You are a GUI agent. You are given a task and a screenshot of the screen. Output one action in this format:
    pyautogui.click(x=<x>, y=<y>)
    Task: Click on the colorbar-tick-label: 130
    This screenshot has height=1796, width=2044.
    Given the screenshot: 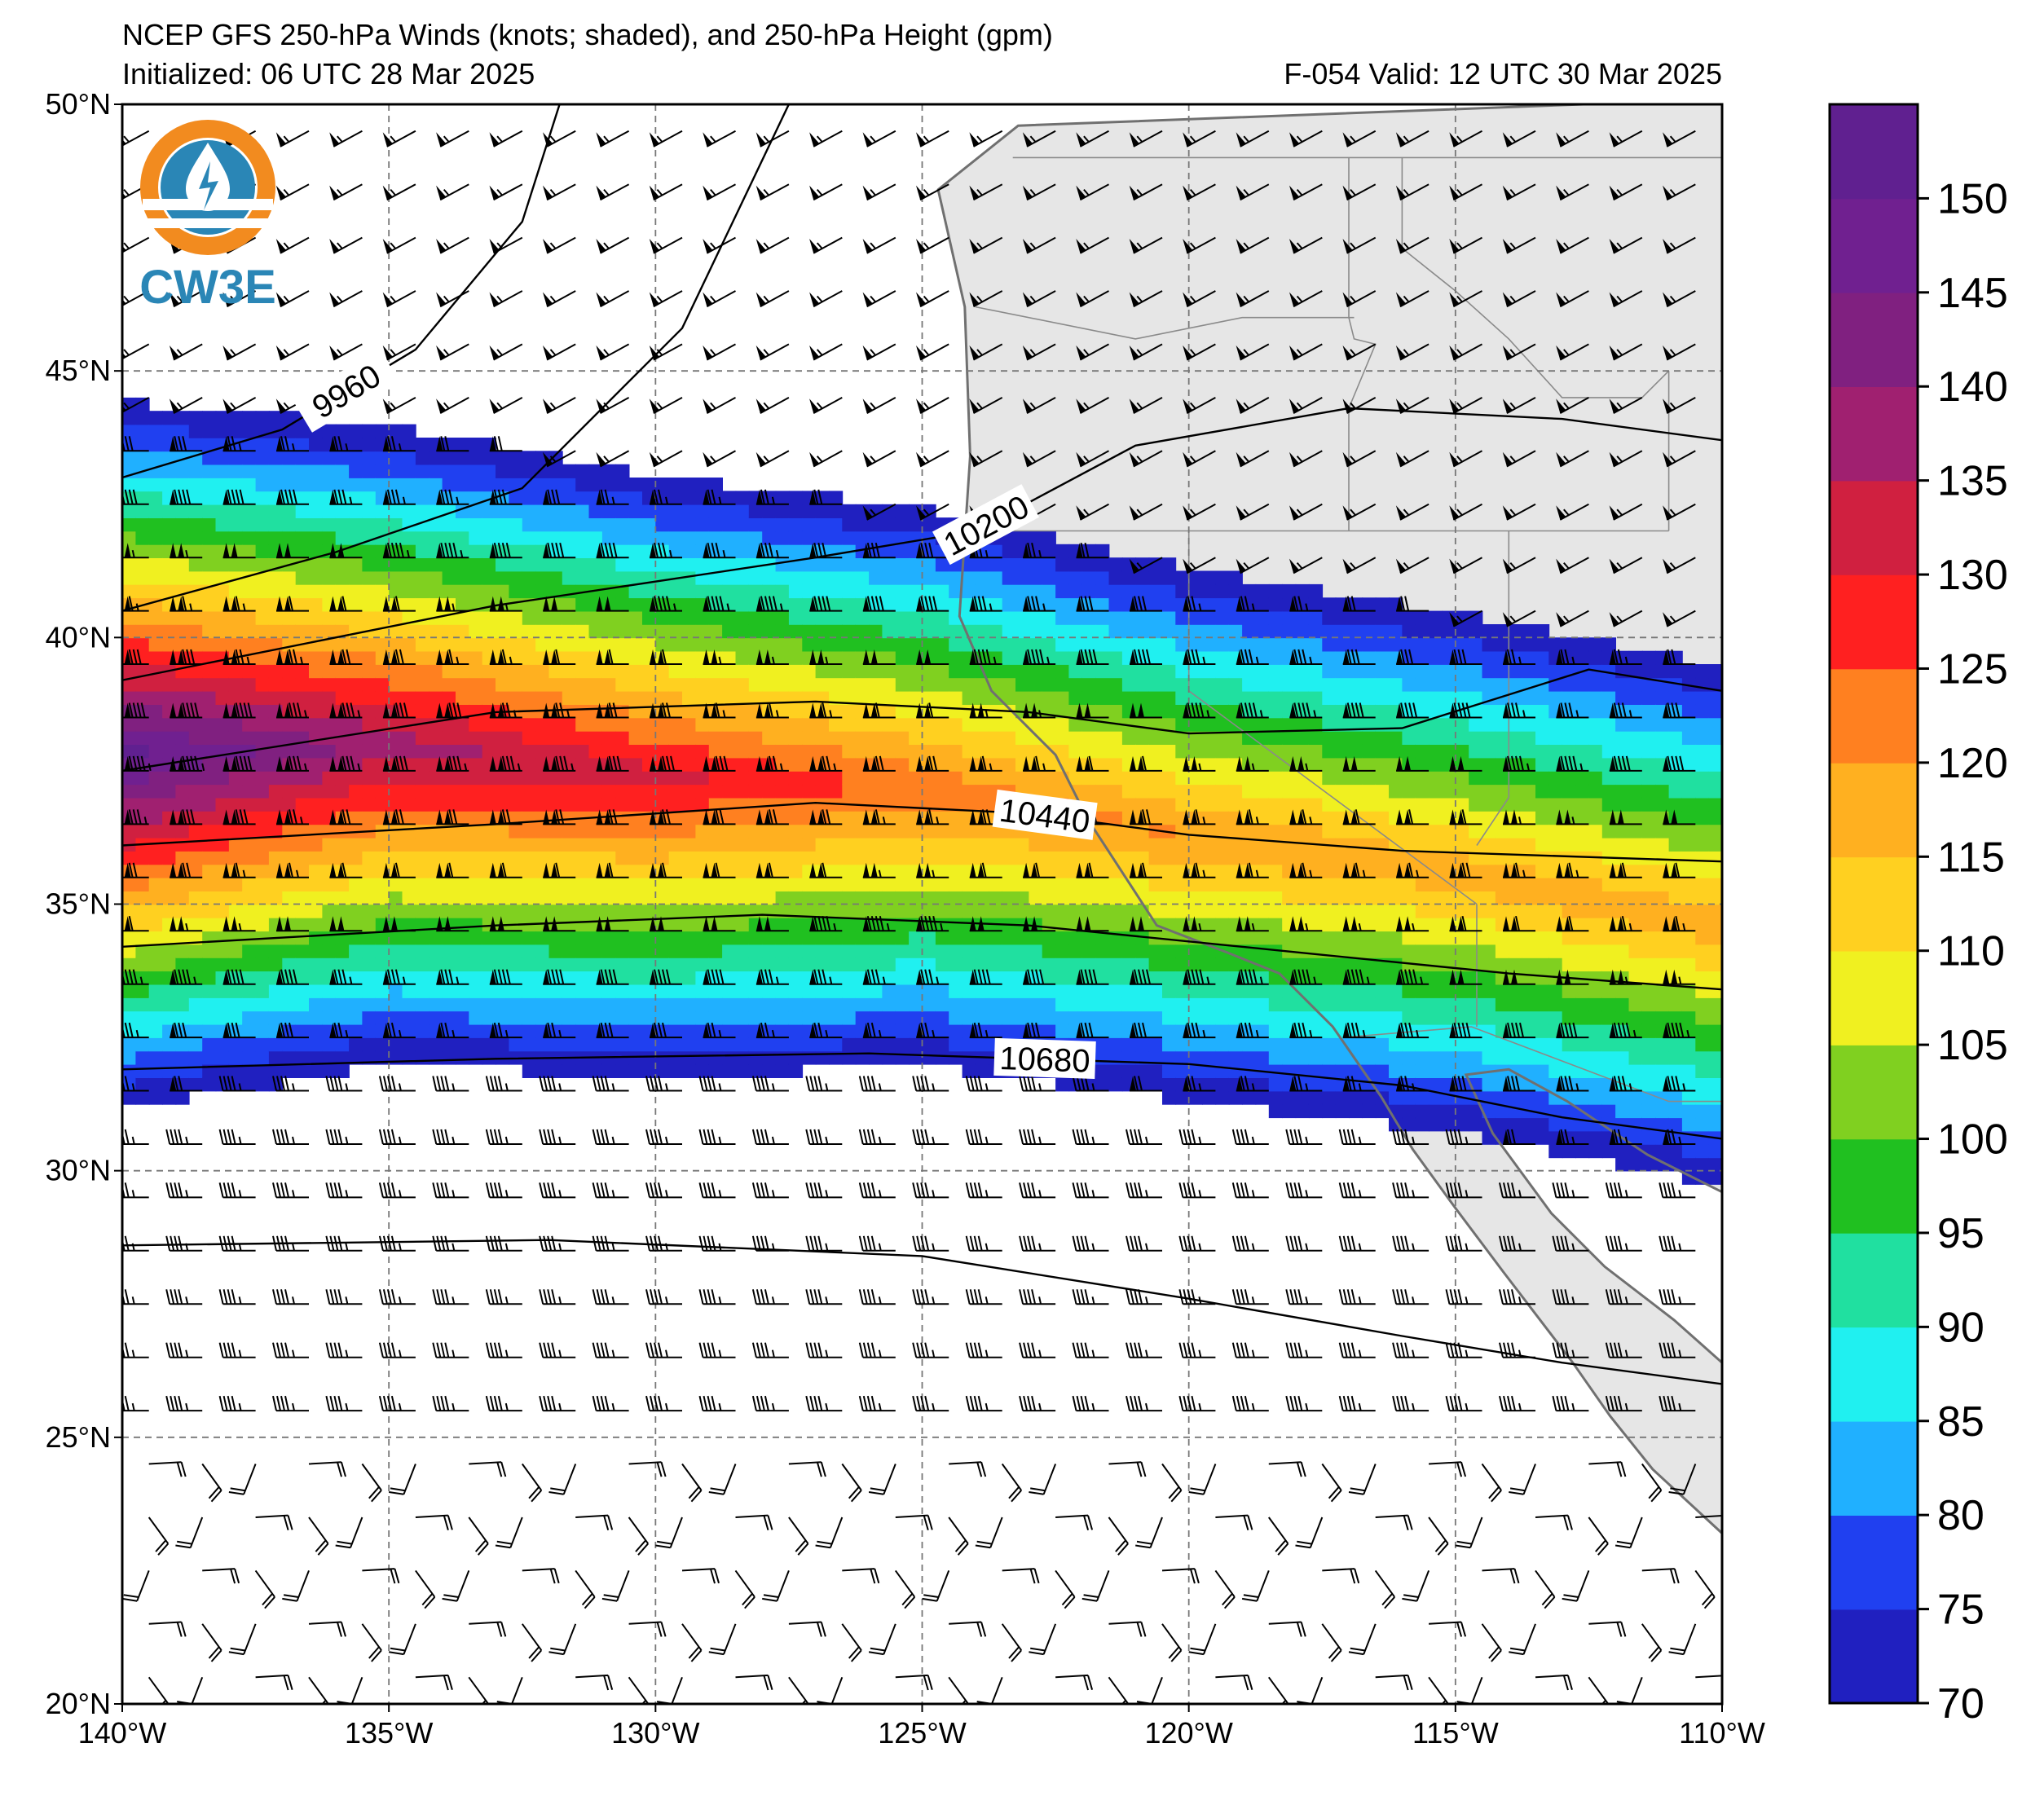 What is the action you would take?
    pyautogui.click(x=1972, y=575)
    